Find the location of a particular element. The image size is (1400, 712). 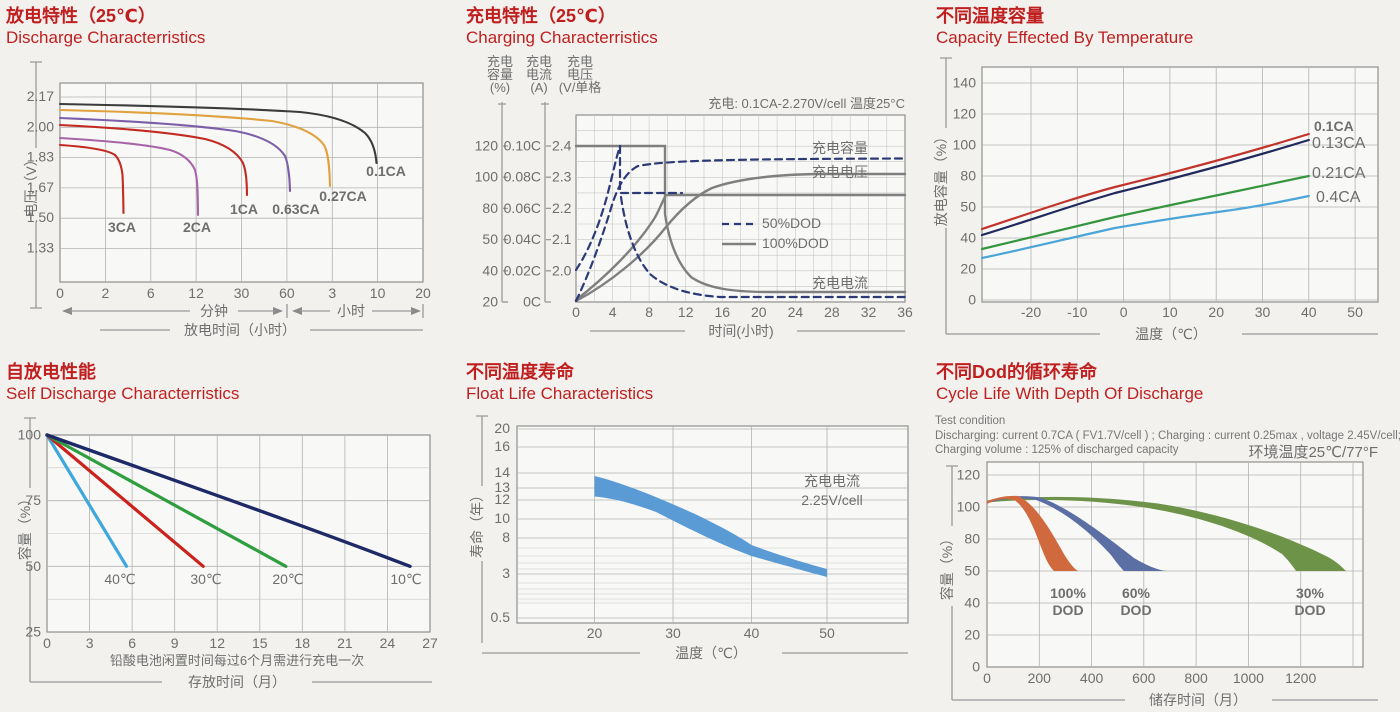

x-ticks: 0 3 6 9 12 15 18 21 24 27 is located at coordinates (240, 643).